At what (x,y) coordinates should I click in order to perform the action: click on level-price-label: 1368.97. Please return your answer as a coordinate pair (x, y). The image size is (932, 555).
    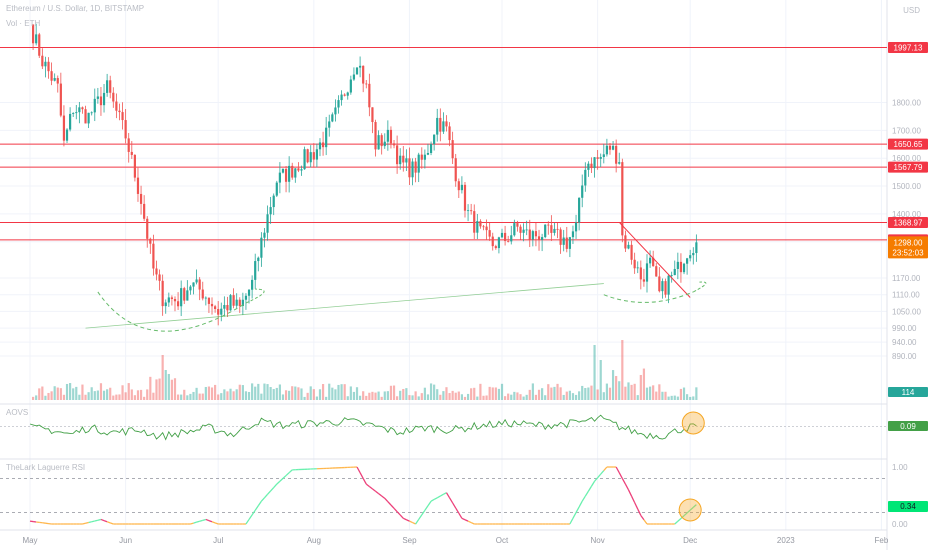
    Looking at the image, I should click on (908, 223).